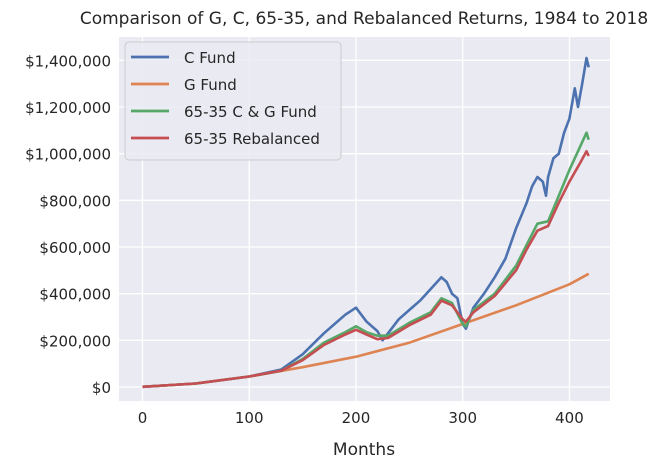 The image size is (671, 468). Describe the element at coordinates (210, 58) in the screenshot. I see `legend-label: C Fund` at that location.